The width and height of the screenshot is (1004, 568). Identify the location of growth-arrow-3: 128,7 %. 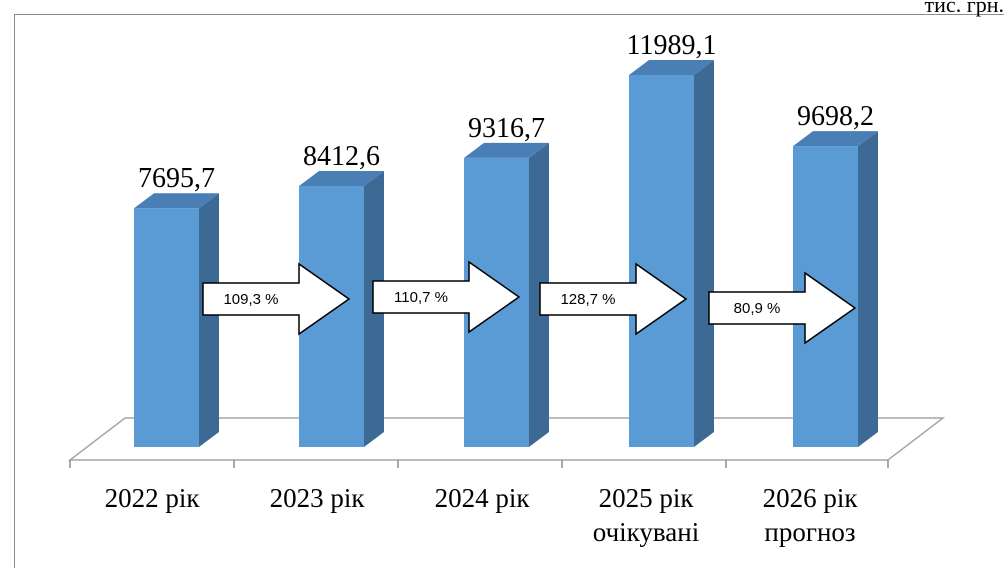
(613, 299).